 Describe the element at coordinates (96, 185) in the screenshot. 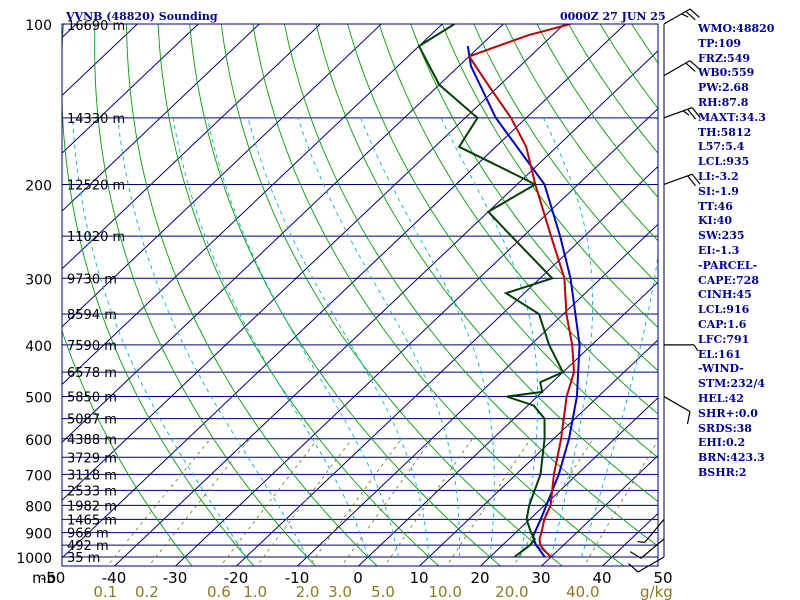

I see `height-label: 12520 m` at that location.